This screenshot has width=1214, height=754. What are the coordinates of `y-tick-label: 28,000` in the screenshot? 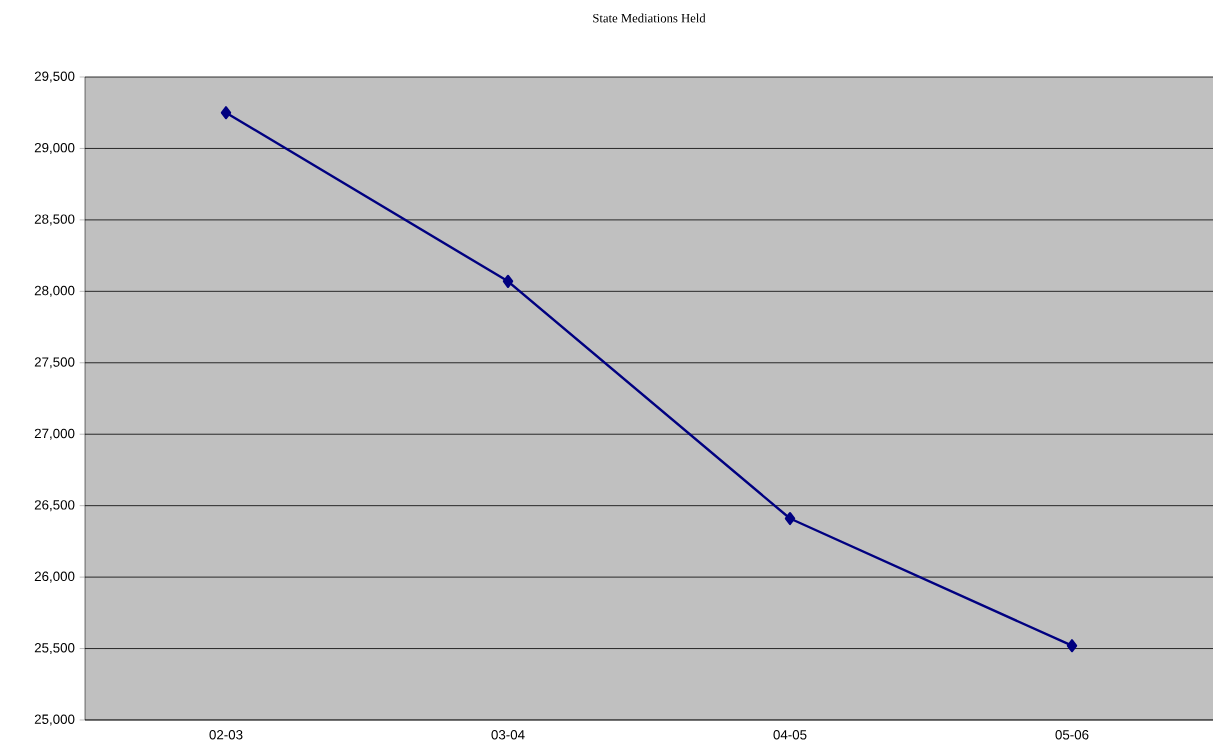 It's located at (54, 291).